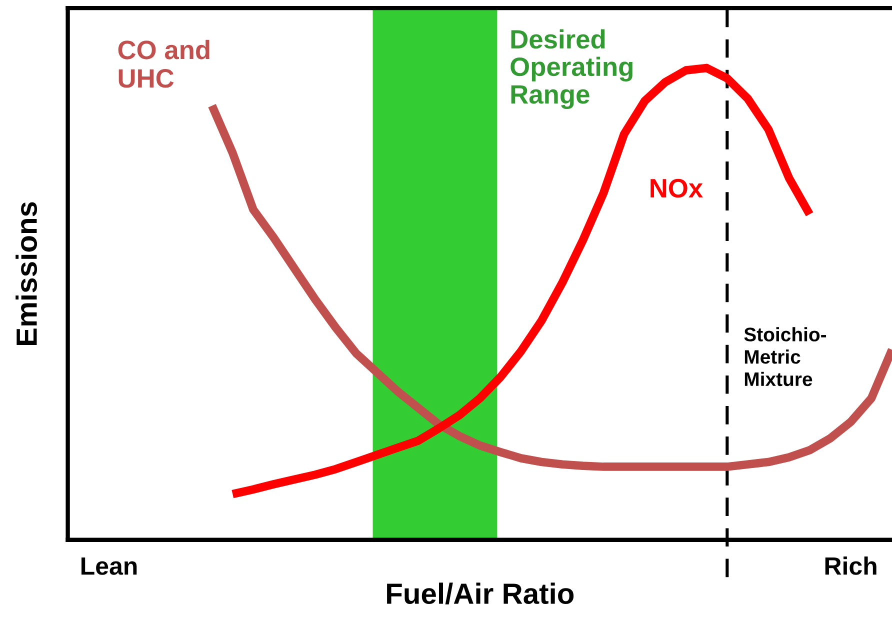 The image size is (892, 617). Describe the element at coordinates (109, 566) in the screenshot. I see `x-tick-label: Lean` at that location.